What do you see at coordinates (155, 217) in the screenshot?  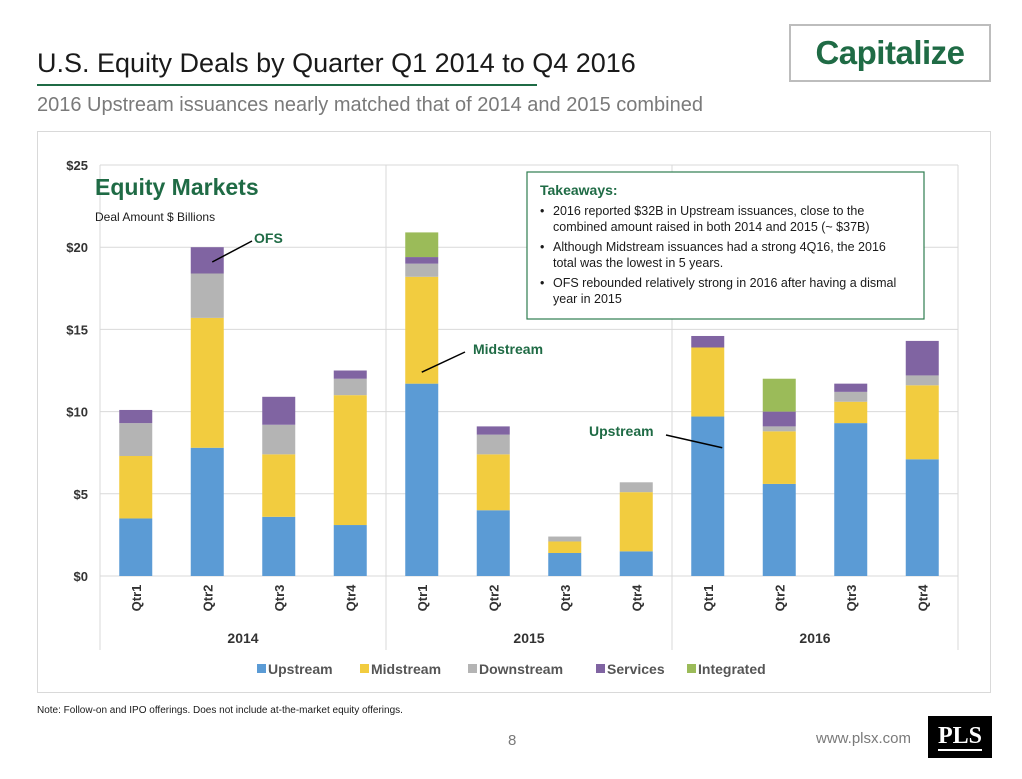 I see `y-axis-label: Deal Amount $ Billions` at bounding box center [155, 217].